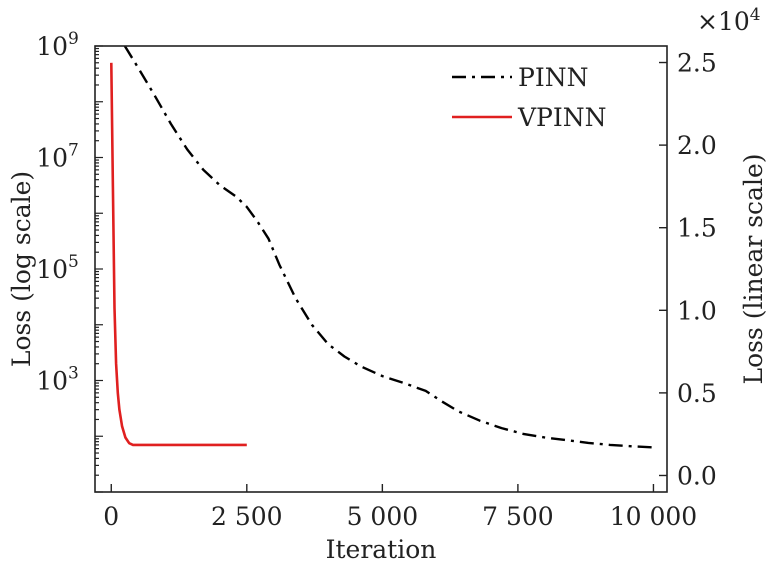  What do you see at coordinates (21, 269) in the screenshot?
I see `y-axis-left-title: Loss (log scale)` at bounding box center [21, 269].